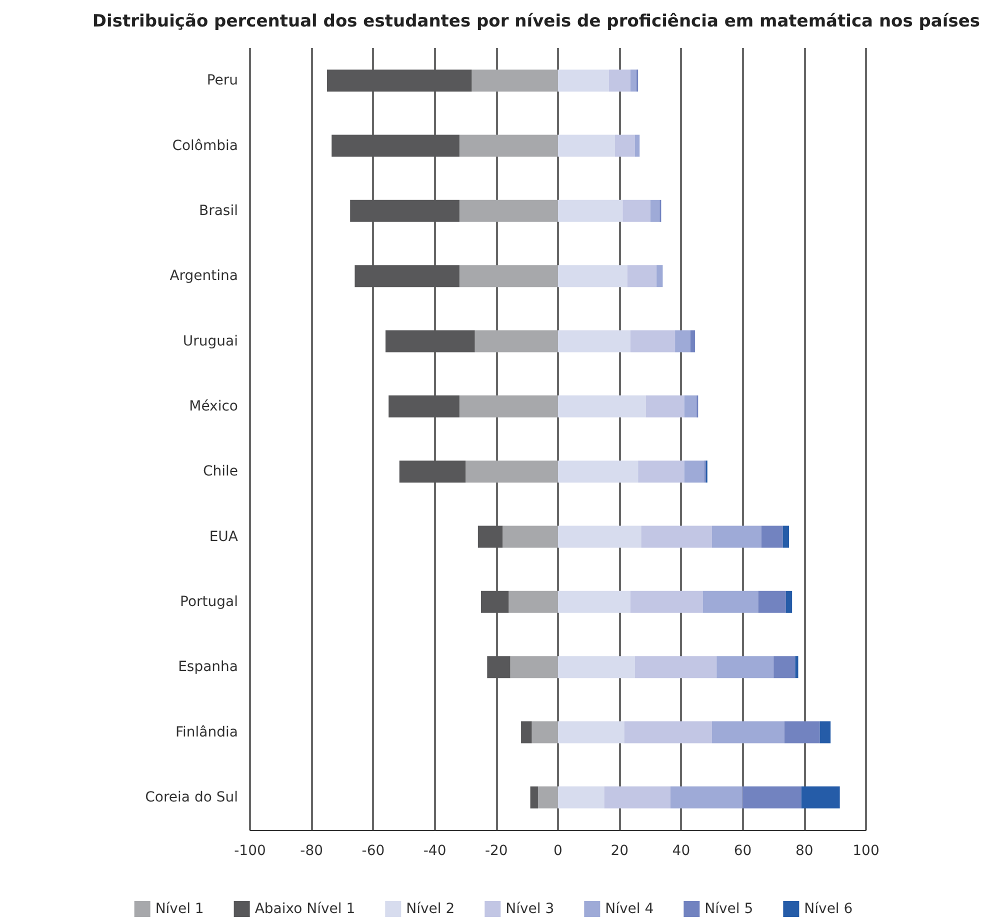 The width and height of the screenshot is (987, 922). Describe the element at coordinates (866, 851) in the screenshot. I see `x-tick-label: 100` at that location.